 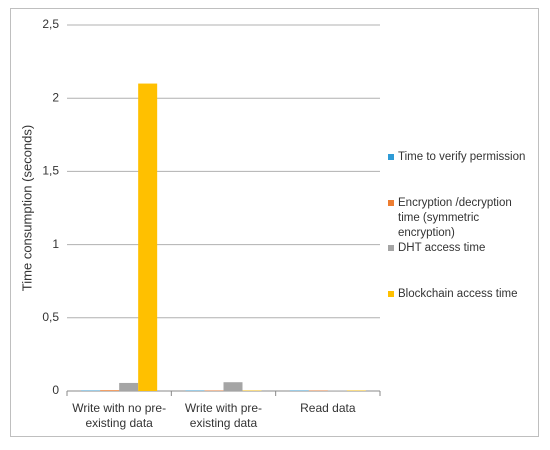 What do you see at coordinates (223, 415) in the screenshot?
I see `x-tick-label: Write with pre-existing data` at bounding box center [223, 415].